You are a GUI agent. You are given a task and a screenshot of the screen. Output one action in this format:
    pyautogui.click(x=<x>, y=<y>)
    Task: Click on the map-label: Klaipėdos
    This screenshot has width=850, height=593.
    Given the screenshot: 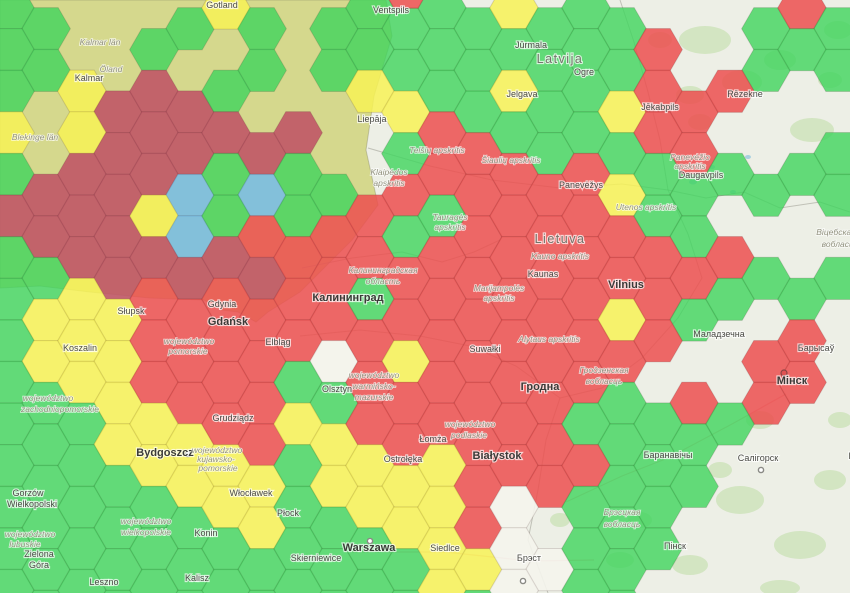 What is the action you would take?
    pyautogui.click(x=389, y=172)
    